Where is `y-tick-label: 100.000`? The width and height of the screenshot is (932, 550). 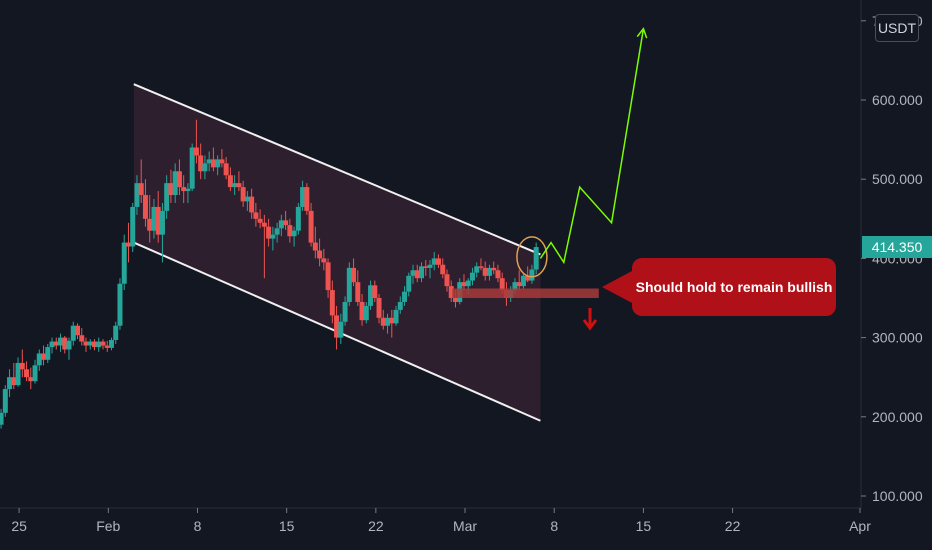
y-tick-label: 100.000 is located at coordinates (897, 496).